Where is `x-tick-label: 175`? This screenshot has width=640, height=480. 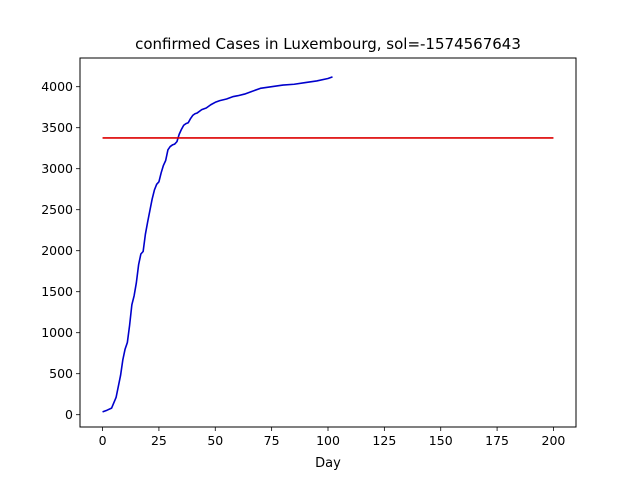 x-tick-label: 175 is located at coordinates (497, 440).